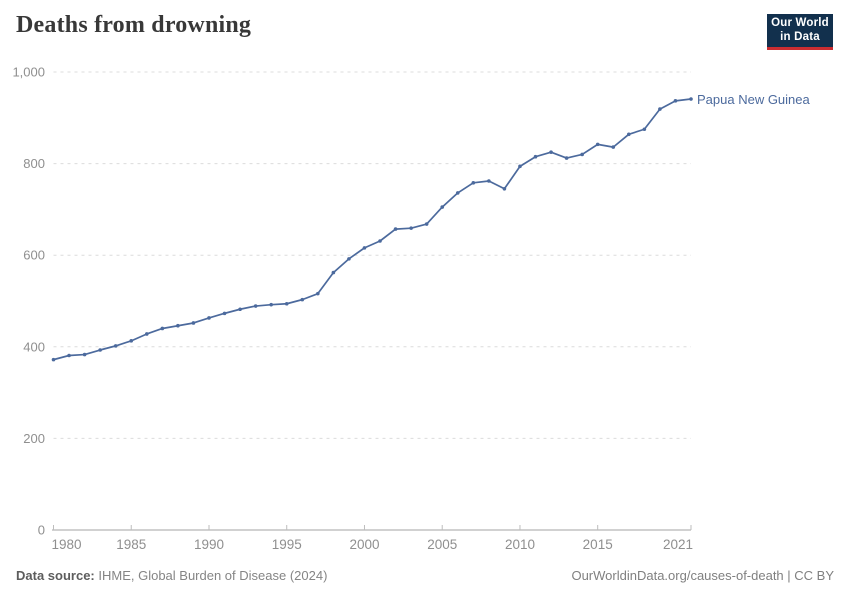  I want to click on chart-title: Deaths from drowning, so click(134, 25).